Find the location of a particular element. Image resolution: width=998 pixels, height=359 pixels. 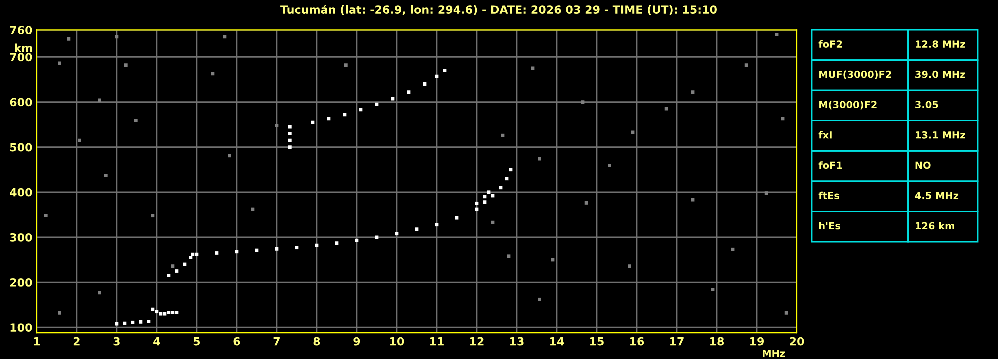

text: 4.5 MHz is located at coordinates (937, 196).